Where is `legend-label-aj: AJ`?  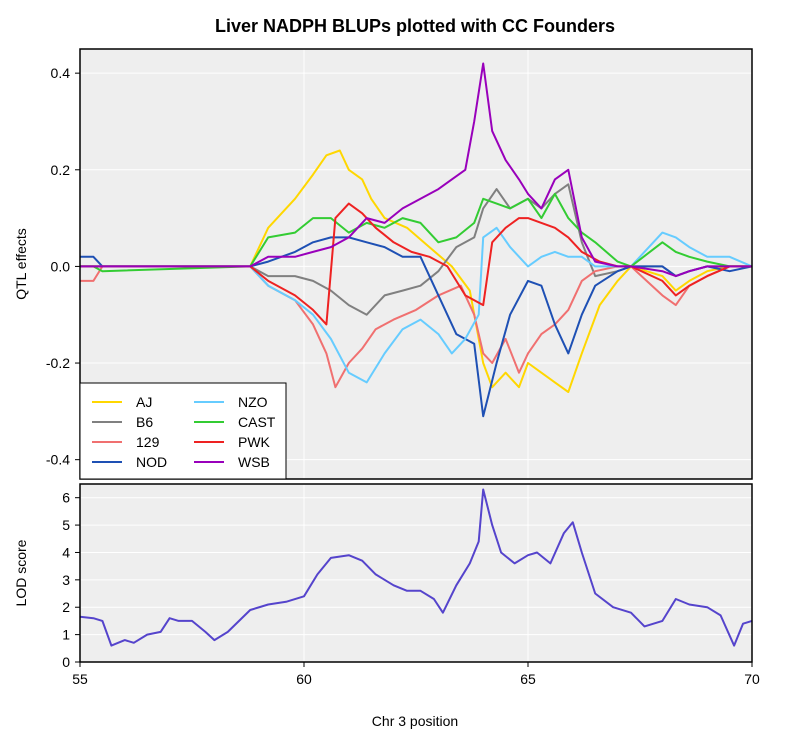
legend-label-aj: AJ is located at coordinates (144, 402).